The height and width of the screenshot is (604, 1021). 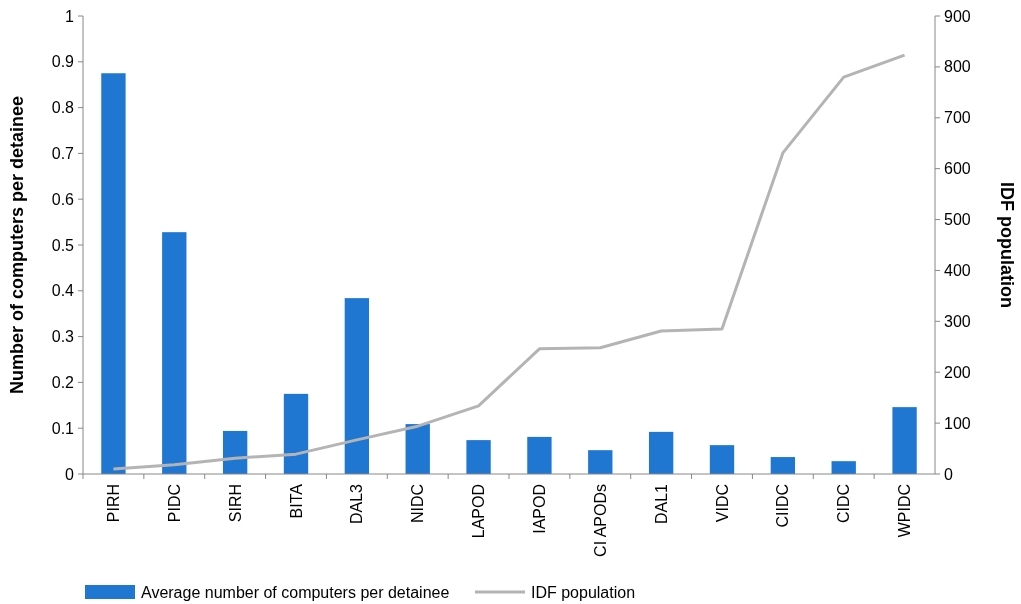 I want to click on y-tick-label: 0.1, so click(x=63, y=428).